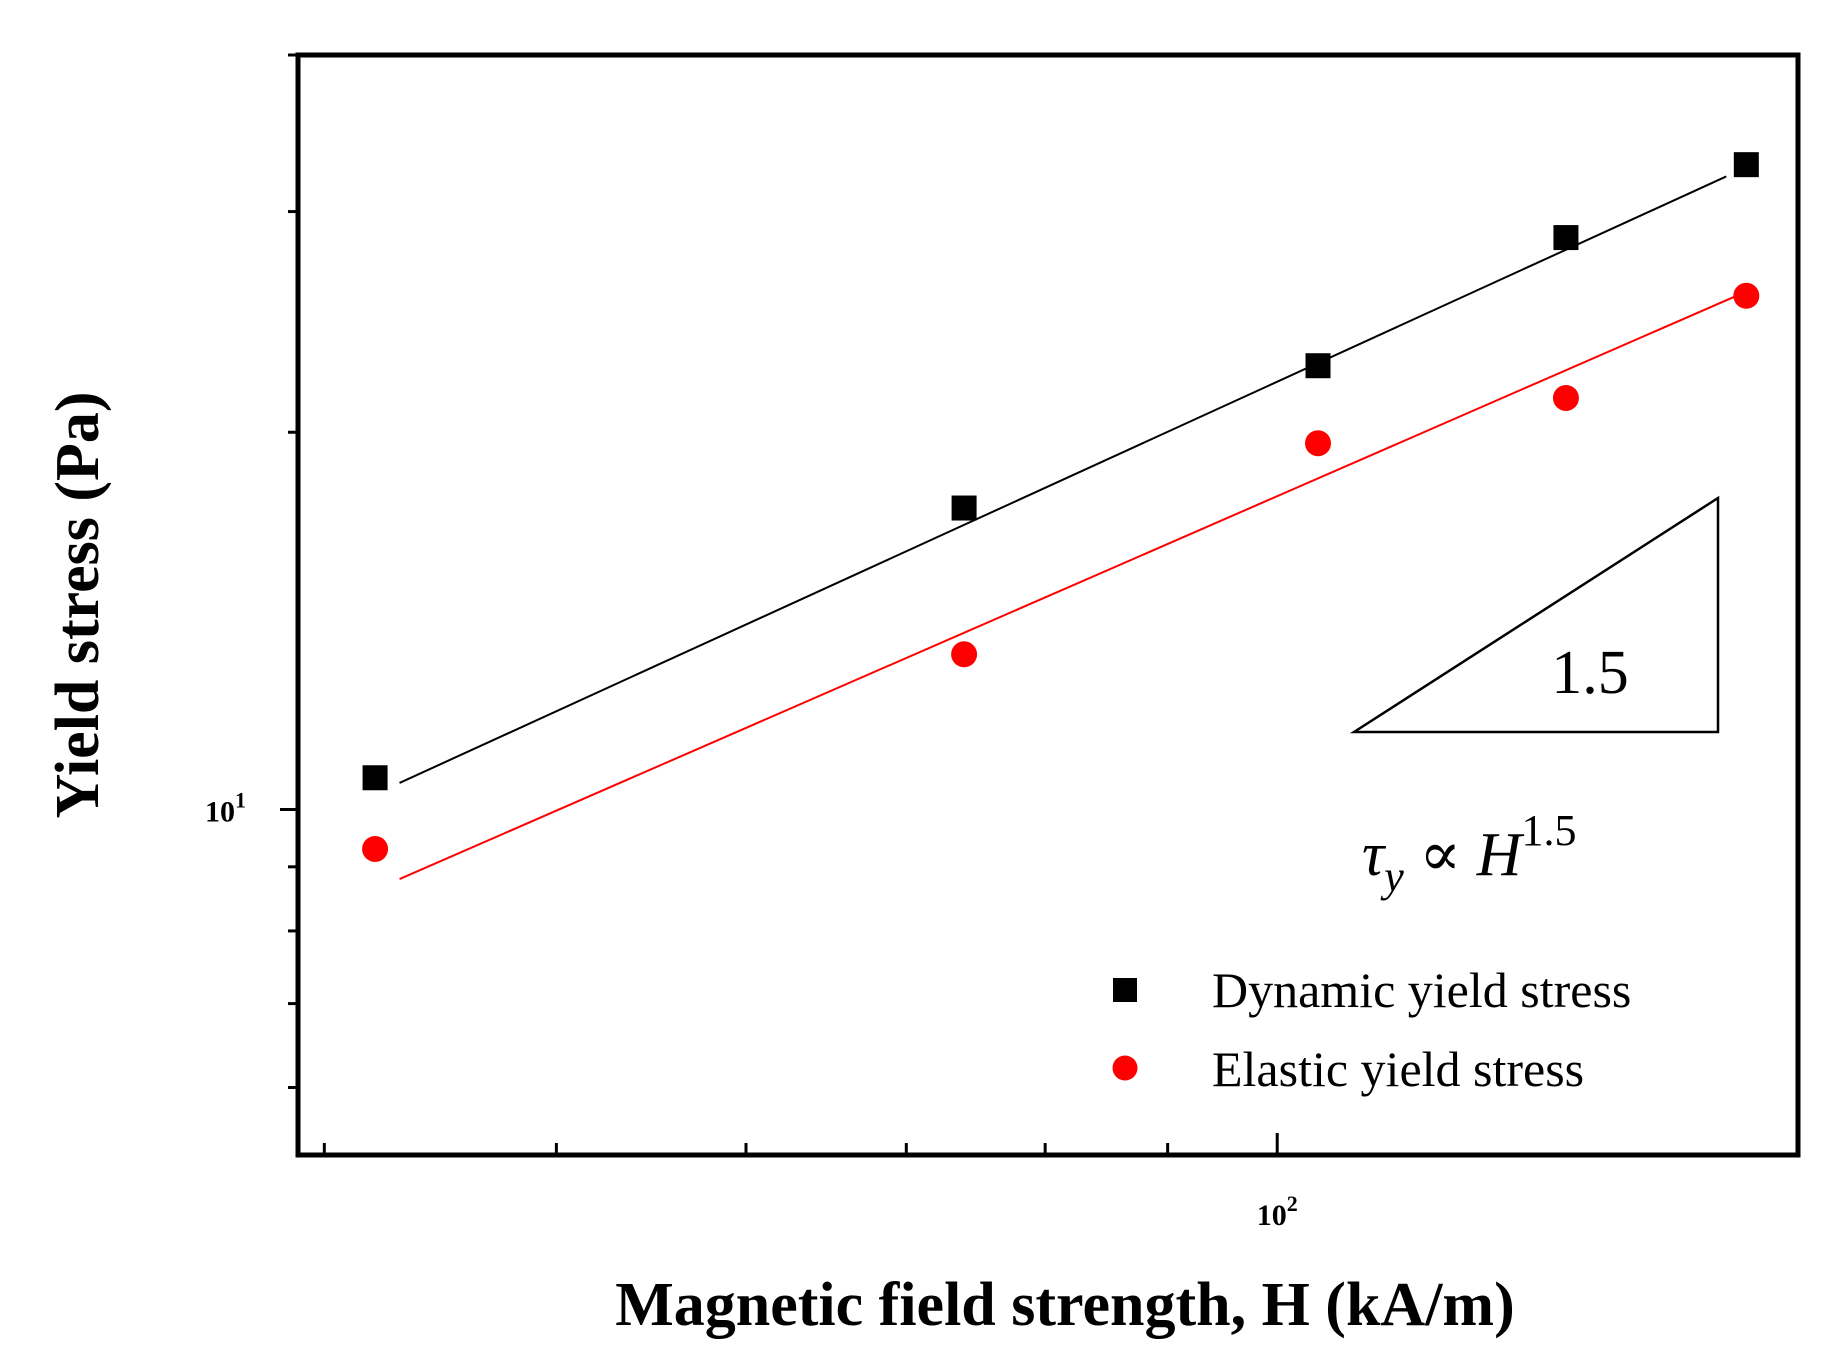 The width and height of the screenshot is (1836, 1367). What do you see at coordinates (1125, 1068) in the screenshot?
I see `legend-marker-elastic` at bounding box center [1125, 1068].